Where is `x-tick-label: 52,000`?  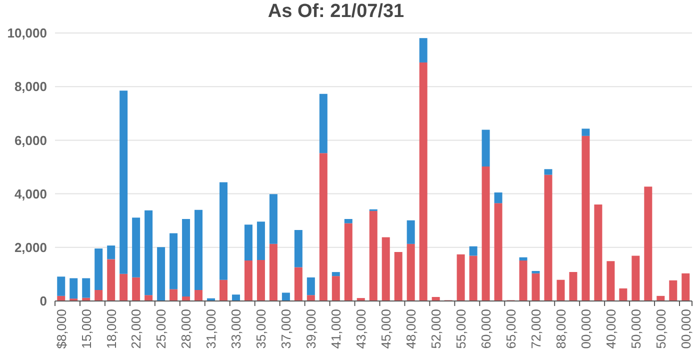 x-tick-label: 52,000 is located at coordinates (436, 329).